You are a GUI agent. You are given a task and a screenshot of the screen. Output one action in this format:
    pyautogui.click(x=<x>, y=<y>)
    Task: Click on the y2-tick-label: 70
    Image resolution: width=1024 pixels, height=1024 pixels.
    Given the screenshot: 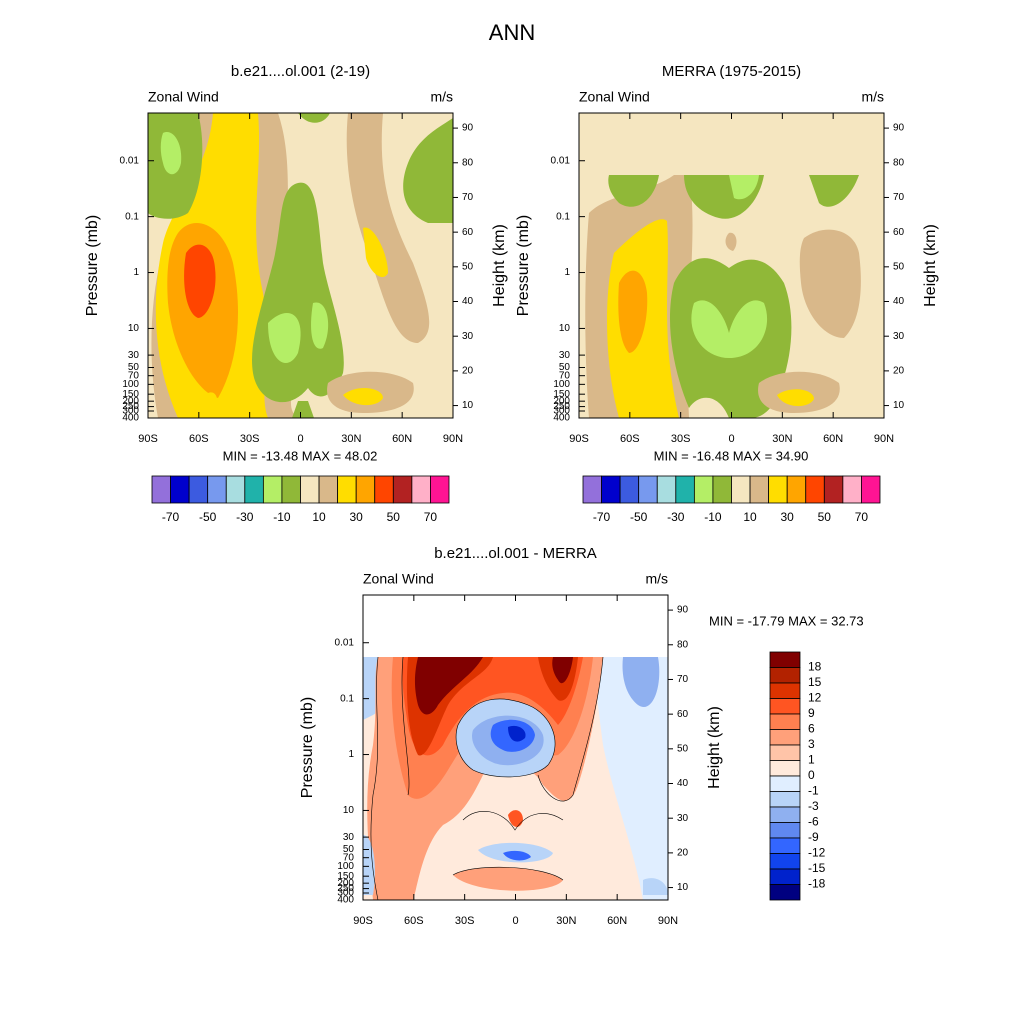 What is the action you would take?
    pyautogui.click(x=899, y=197)
    